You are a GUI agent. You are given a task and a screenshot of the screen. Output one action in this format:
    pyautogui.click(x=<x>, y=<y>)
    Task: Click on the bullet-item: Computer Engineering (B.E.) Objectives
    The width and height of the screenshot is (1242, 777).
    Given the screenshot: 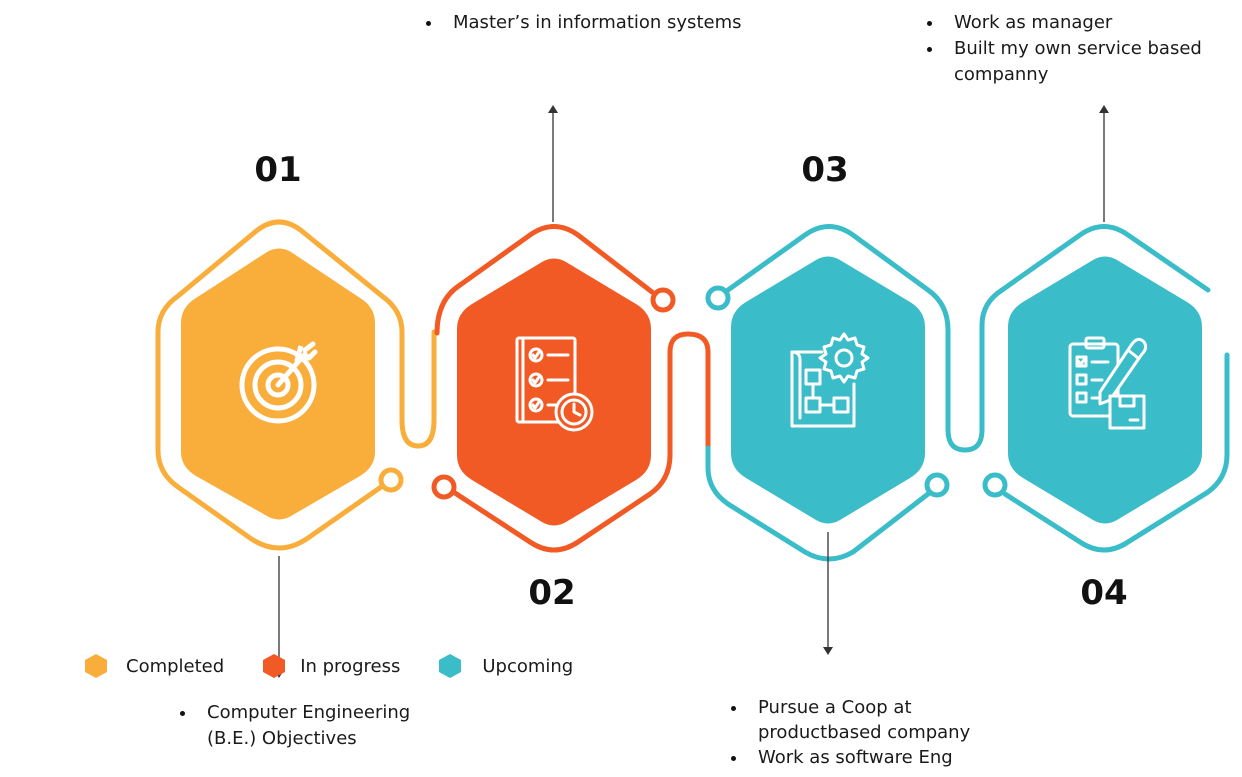 What is the action you would take?
    pyautogui.click(x=293, y=726)
    